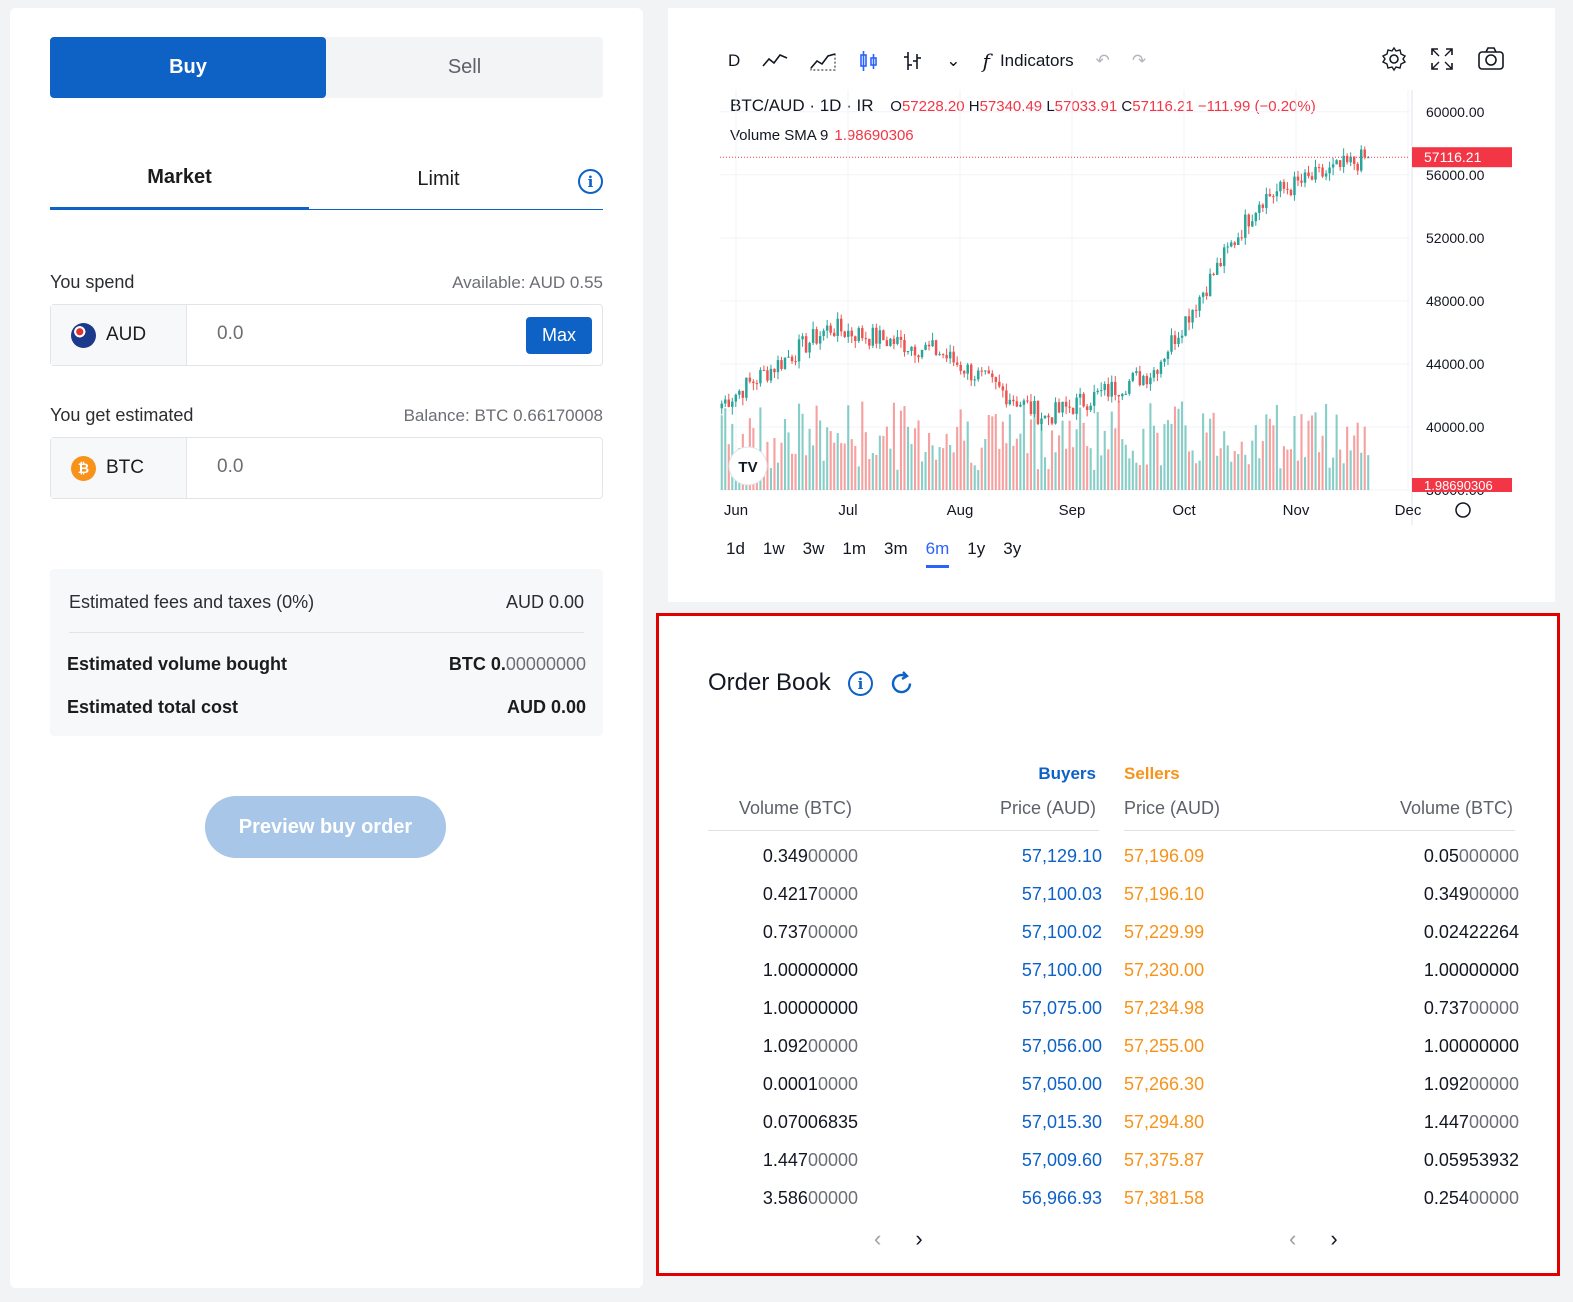 Image resolution: width=1573 pixels, height=1302 pixels. I want to click on camera-icon, so click(1491, 61).